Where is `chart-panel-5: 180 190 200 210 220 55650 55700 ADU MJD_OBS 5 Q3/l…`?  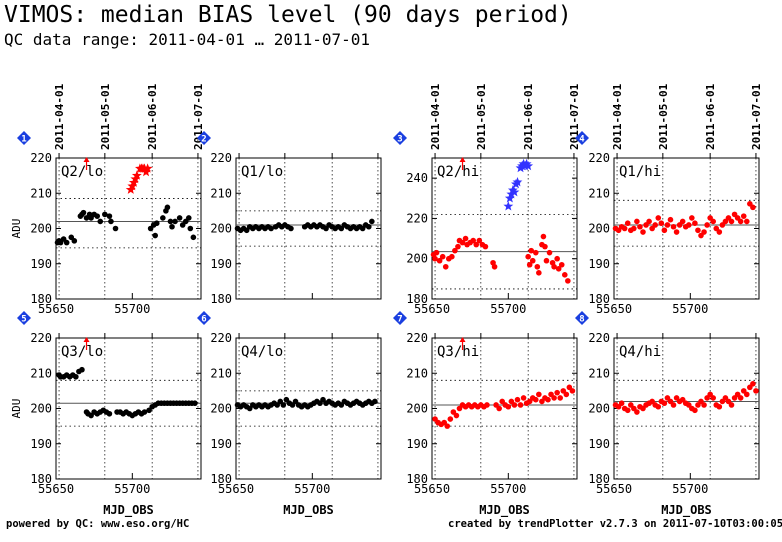
chart-panel-5: 180 190 200 210 220 55650 55700 ADU MJD_OBS 5 Q3/l… is located at coordinates (106, 414).